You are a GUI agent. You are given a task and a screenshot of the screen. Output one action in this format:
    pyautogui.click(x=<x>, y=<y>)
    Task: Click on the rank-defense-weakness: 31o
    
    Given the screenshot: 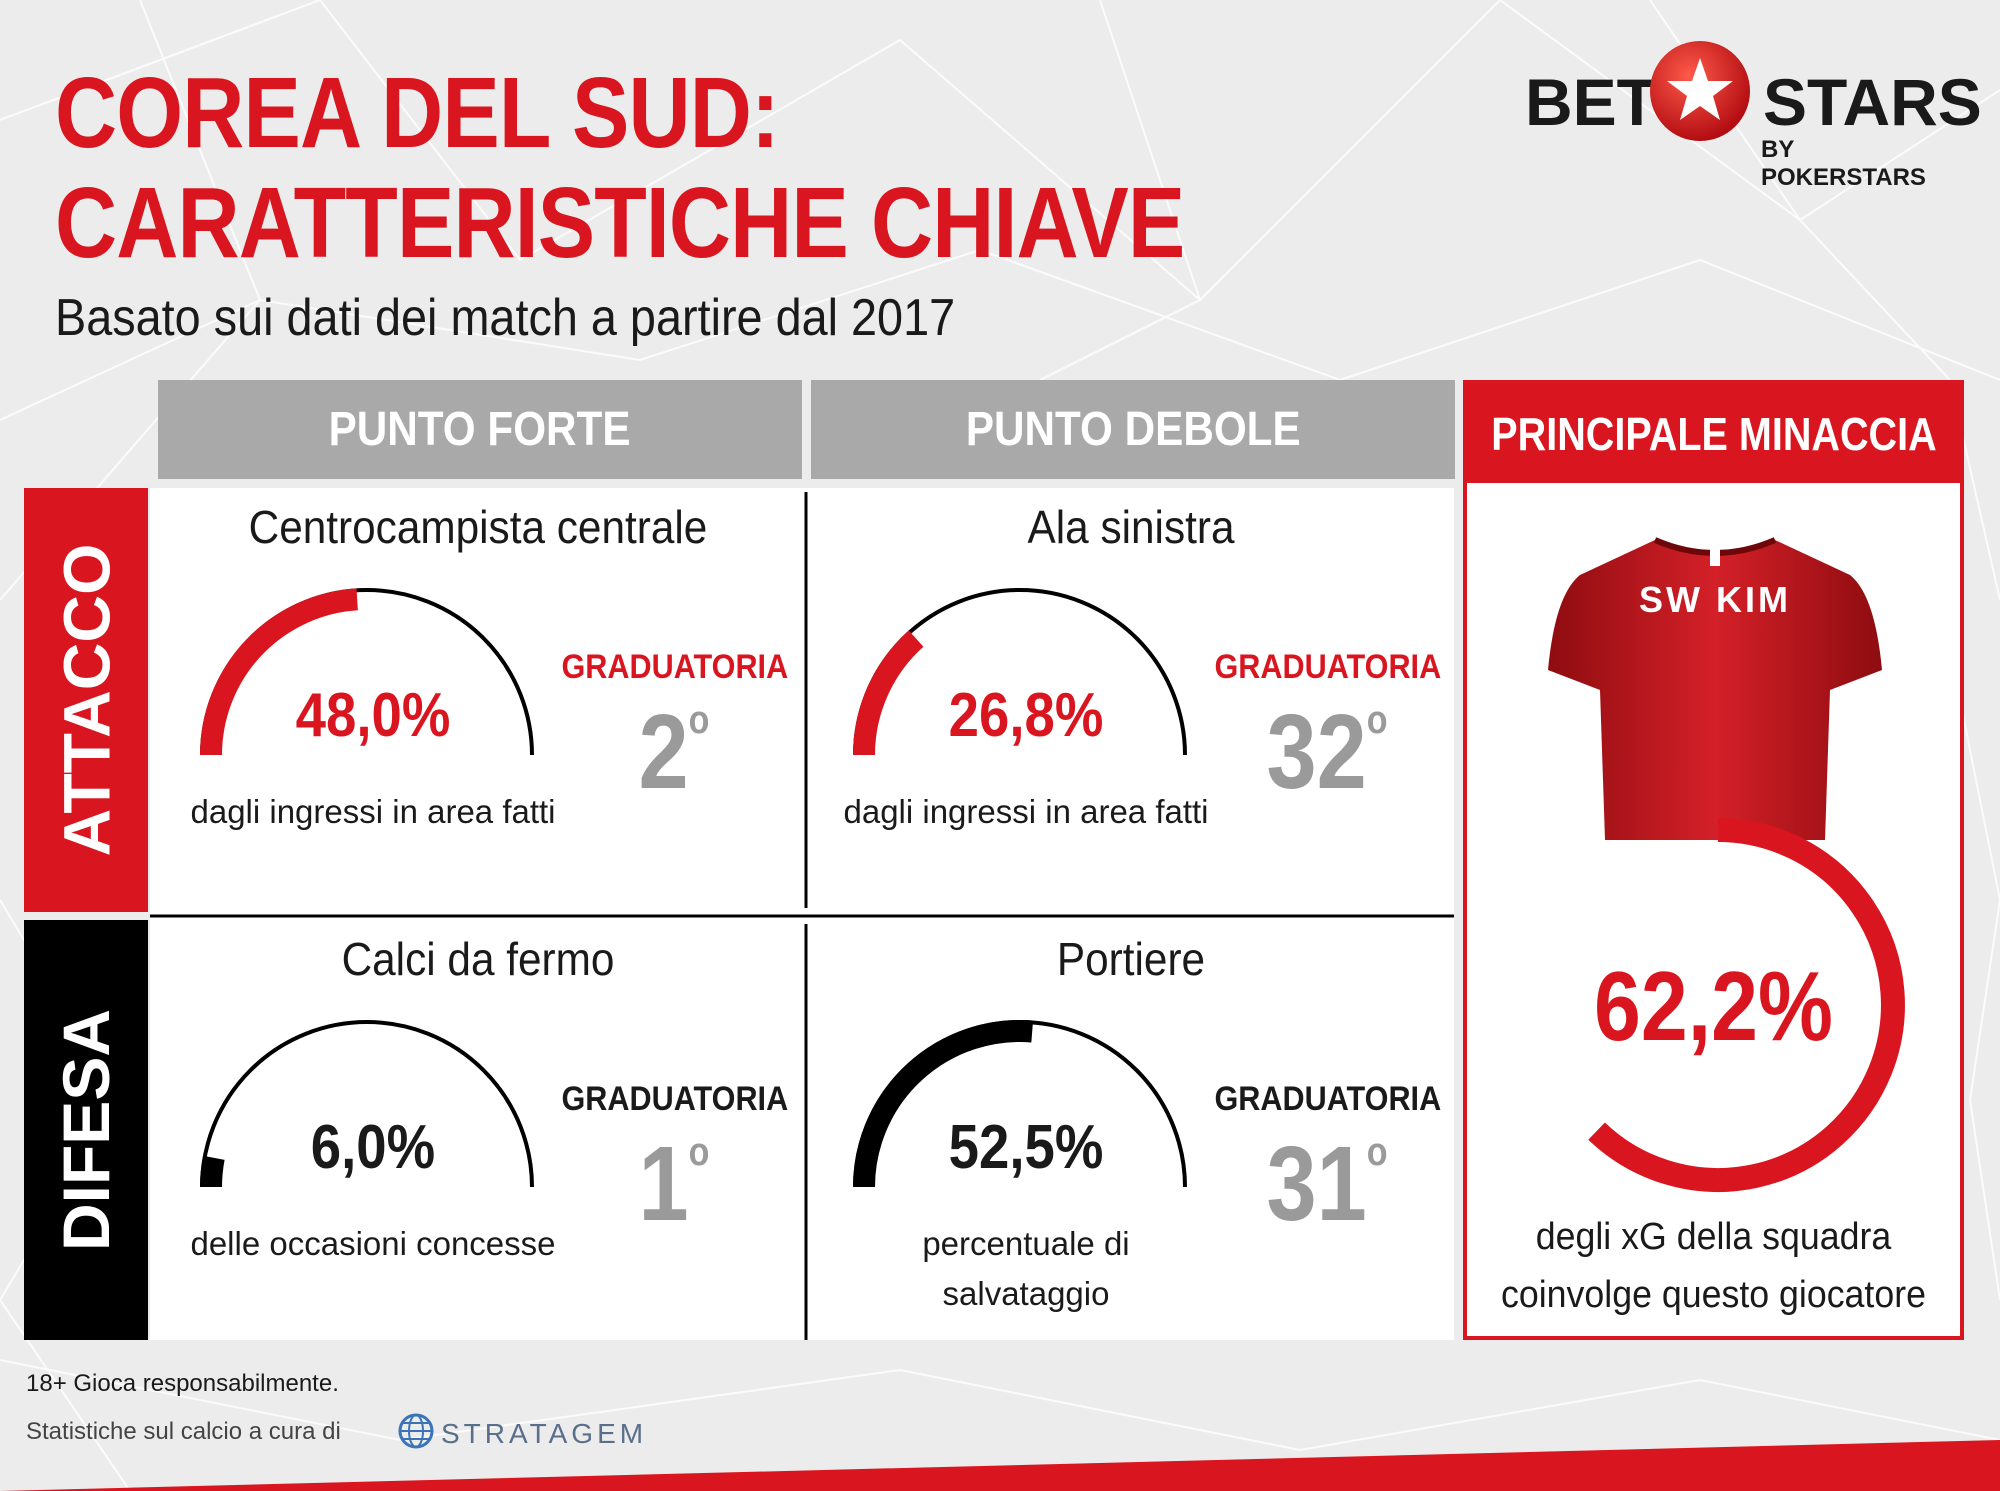 What is the action you would take?
    pyautogui.click(x=1327, y=1184)
    